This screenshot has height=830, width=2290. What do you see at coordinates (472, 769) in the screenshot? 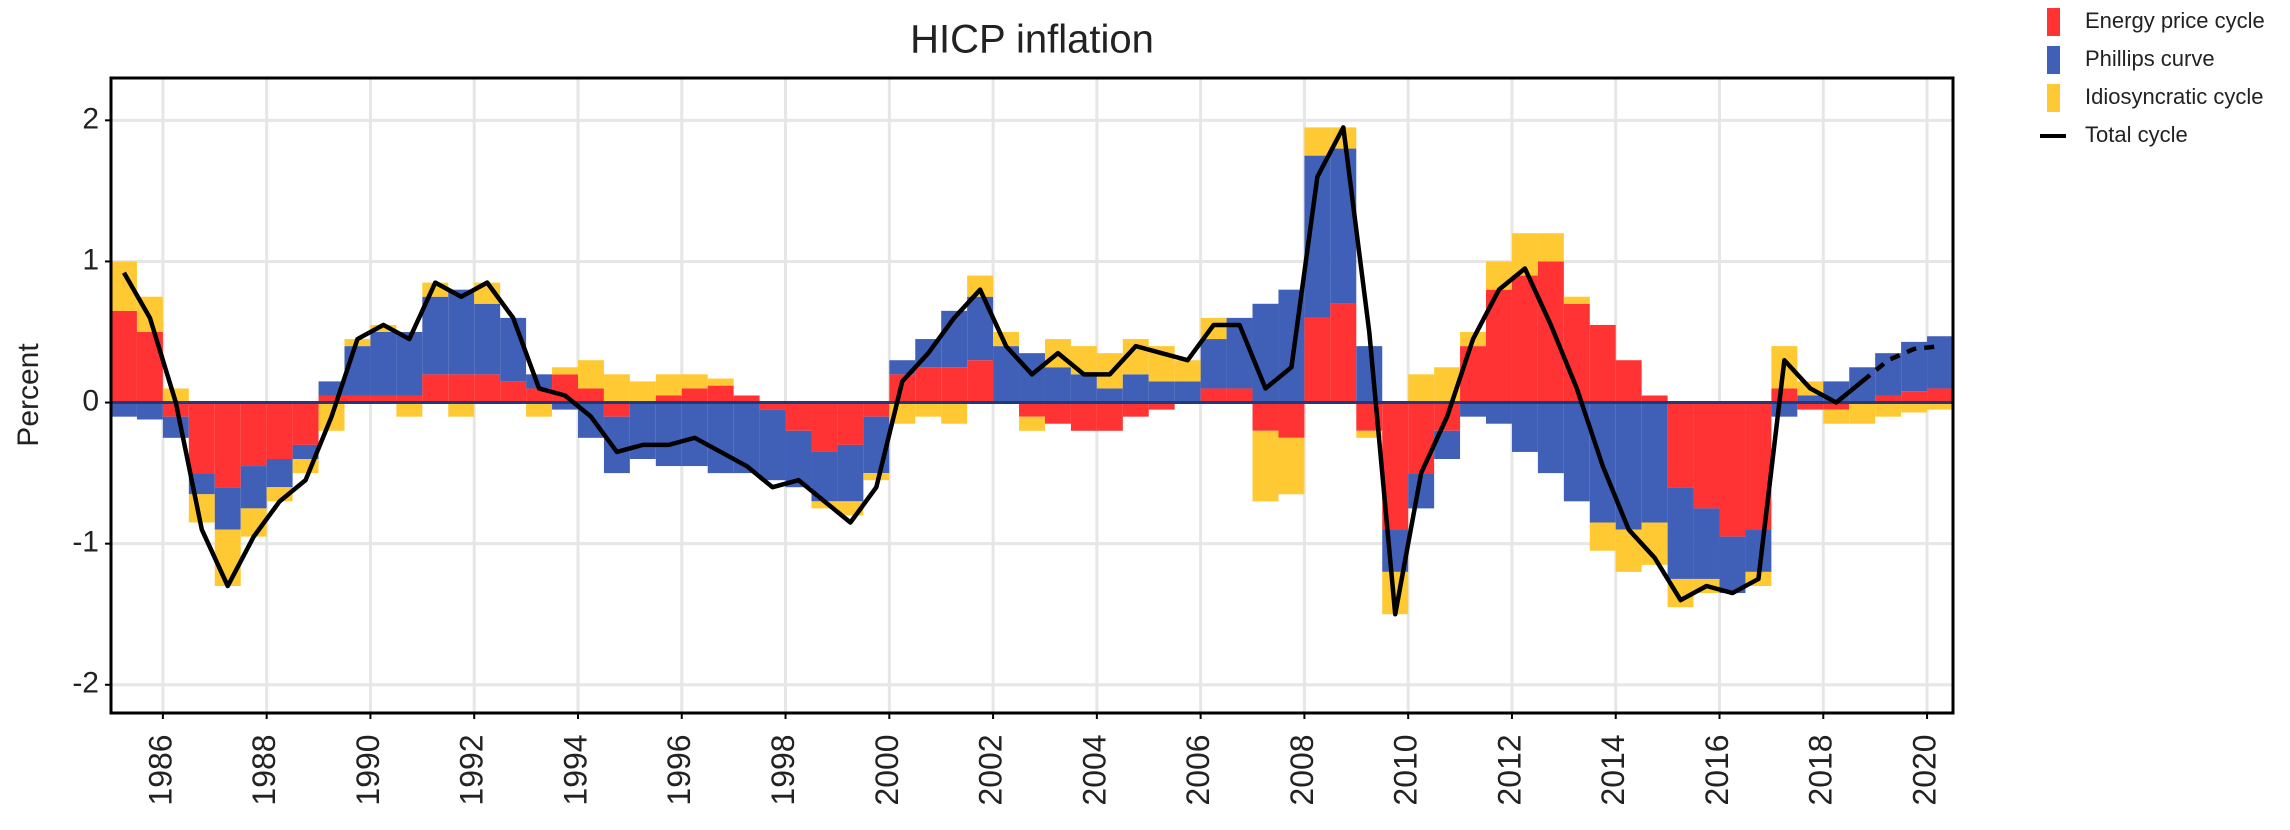
I see `x-tick-label: 1992` at bounding box center [472, 769].